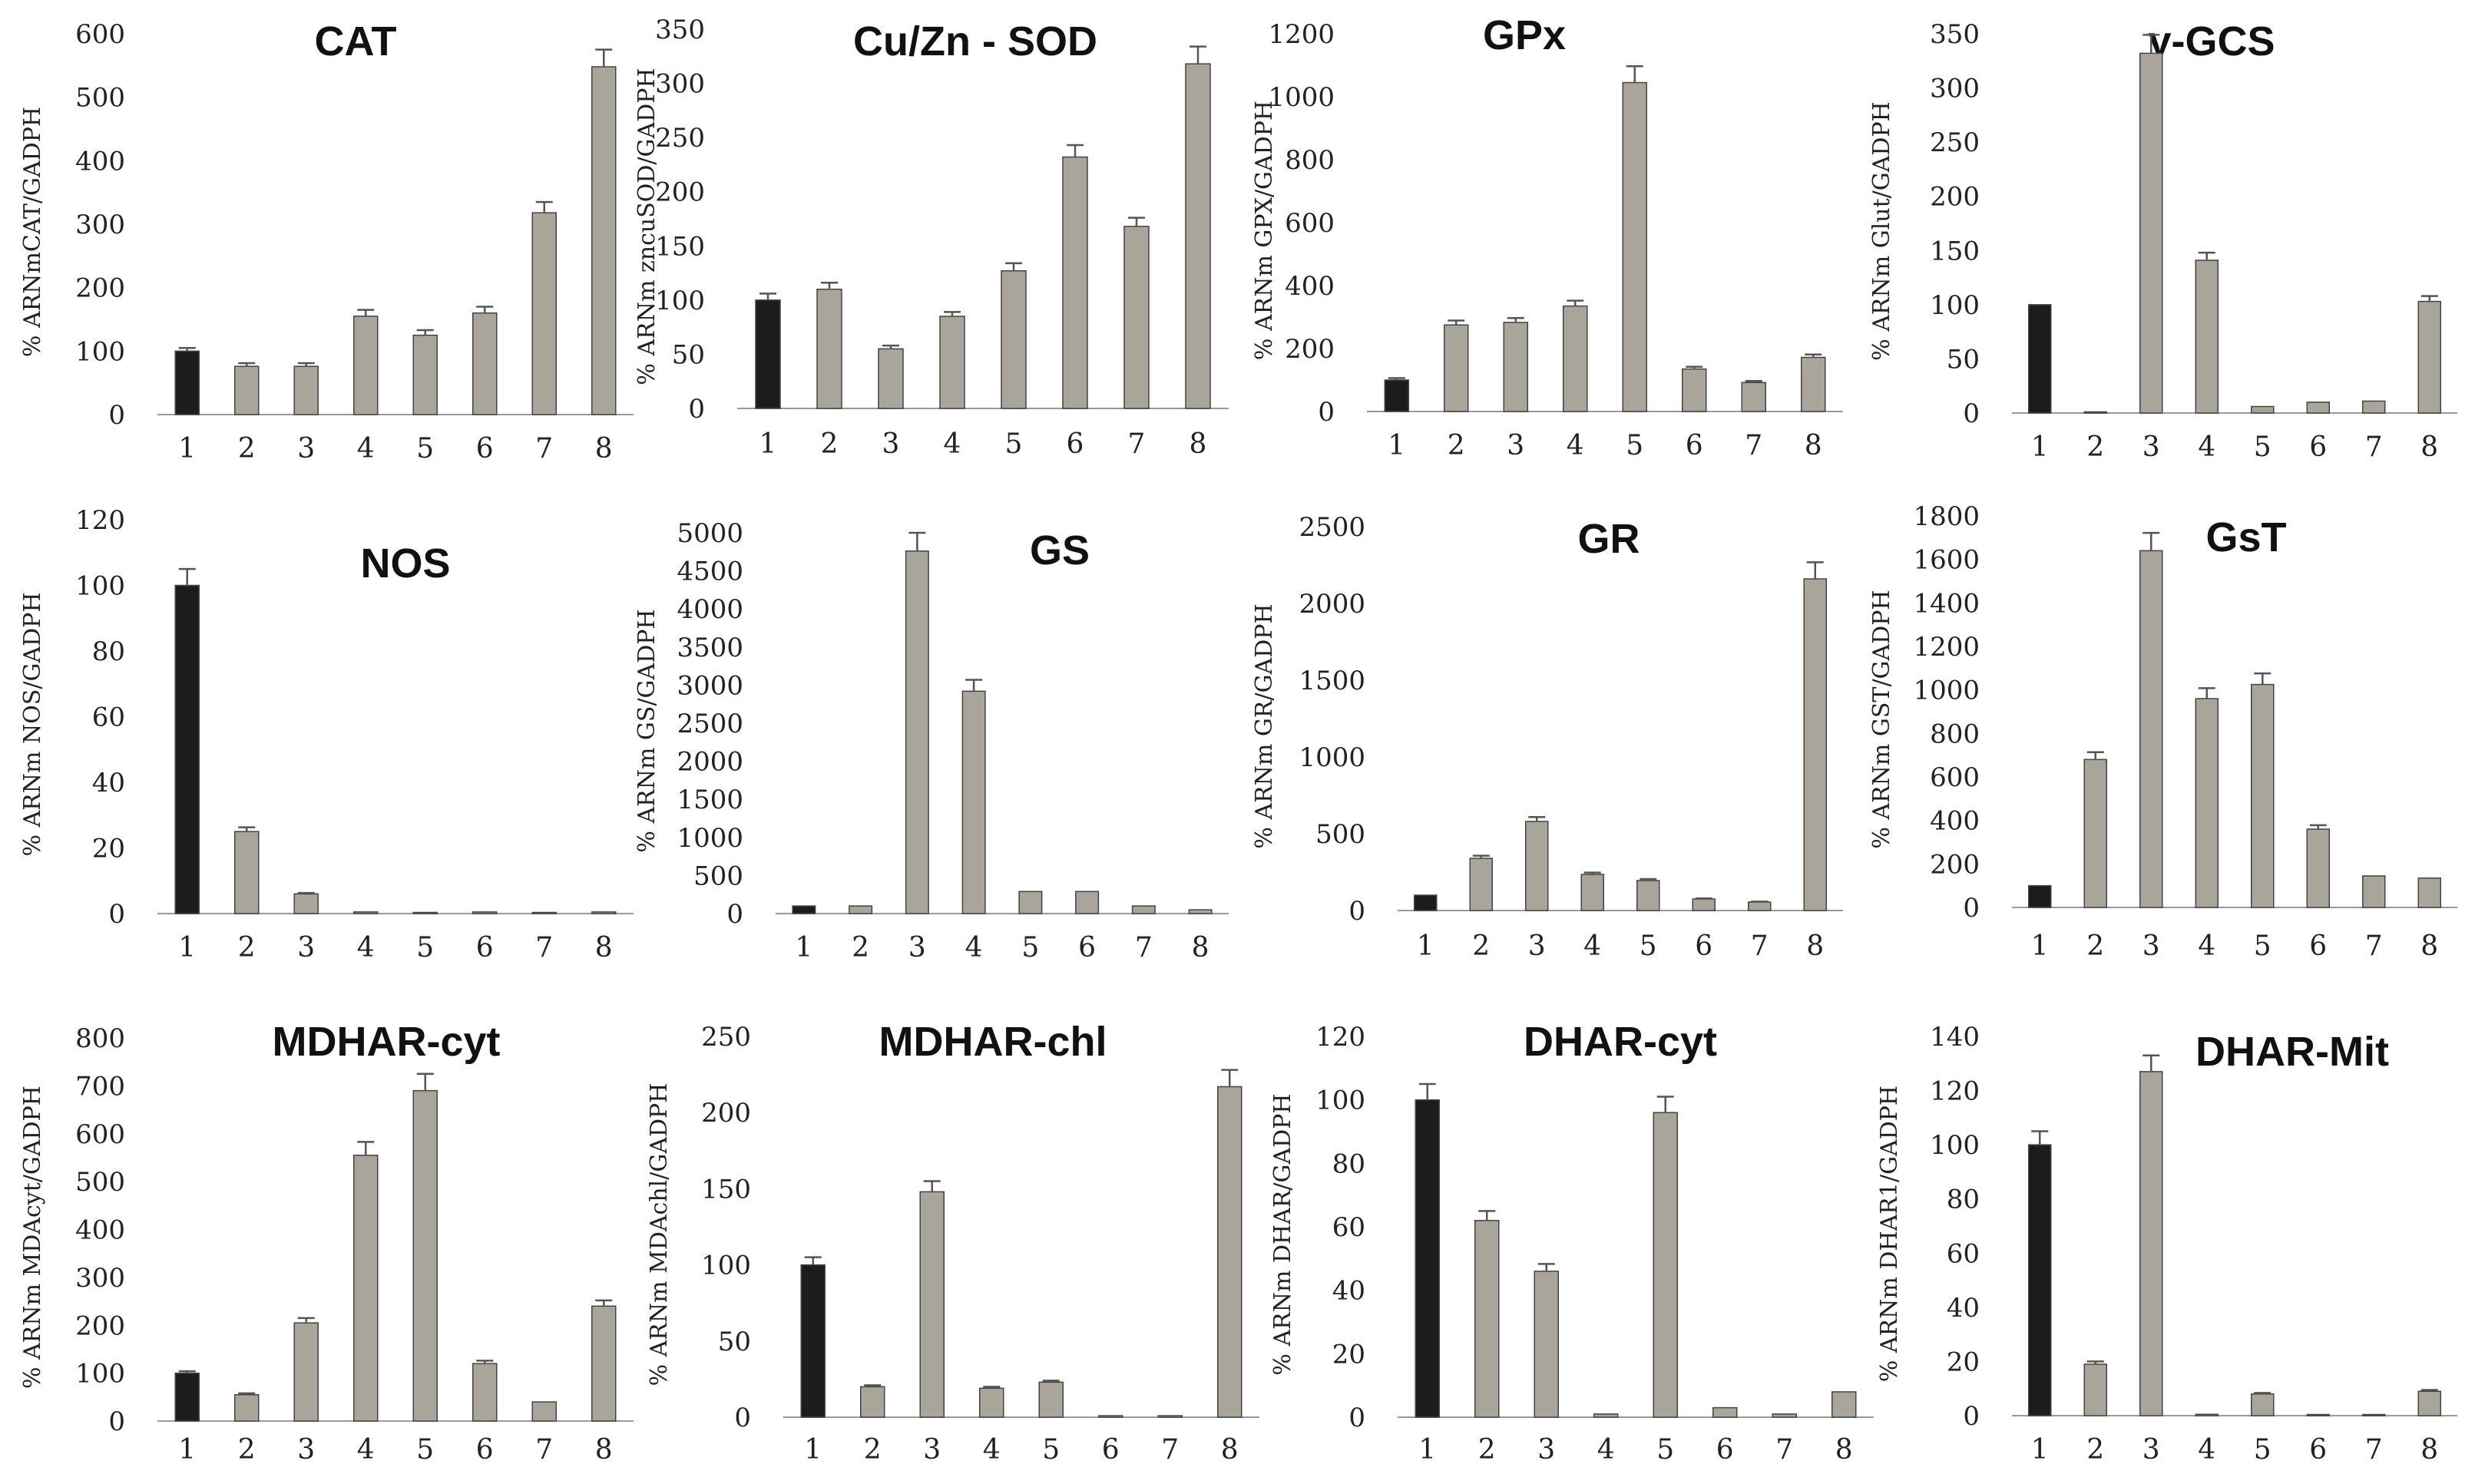 This screenshot has width=2485, height=1484. What do you see at coordinates (710, 800) in the screenshot?
I see `y-tick-label: 1500` at bounding box center [710, 800].